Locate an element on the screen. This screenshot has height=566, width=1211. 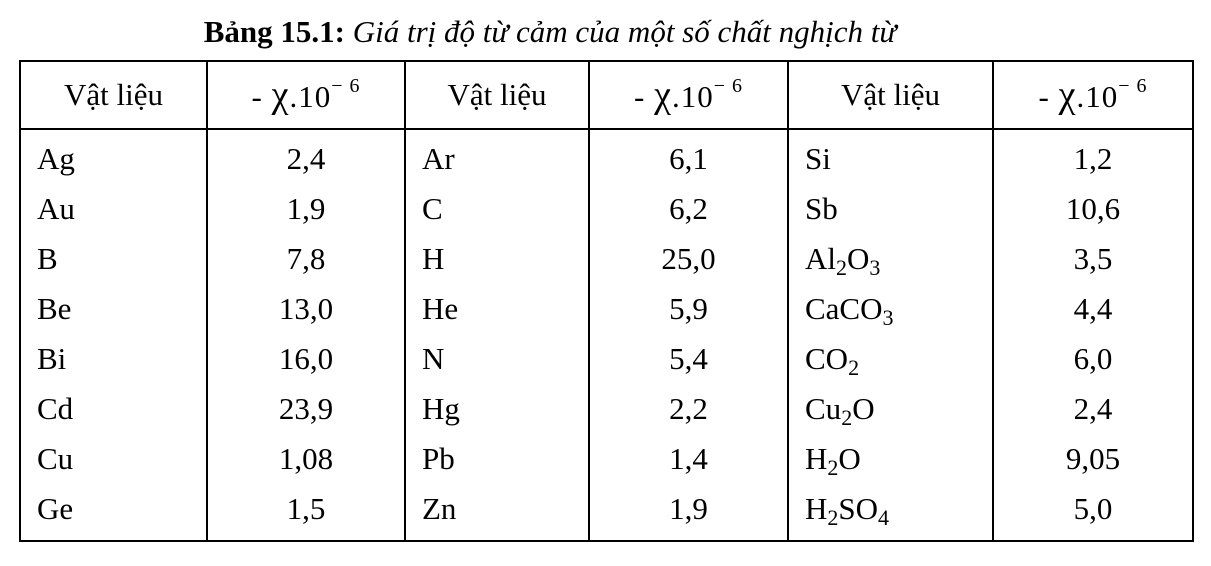
value-cell: 5,9 is located at coordinates (688, 309).